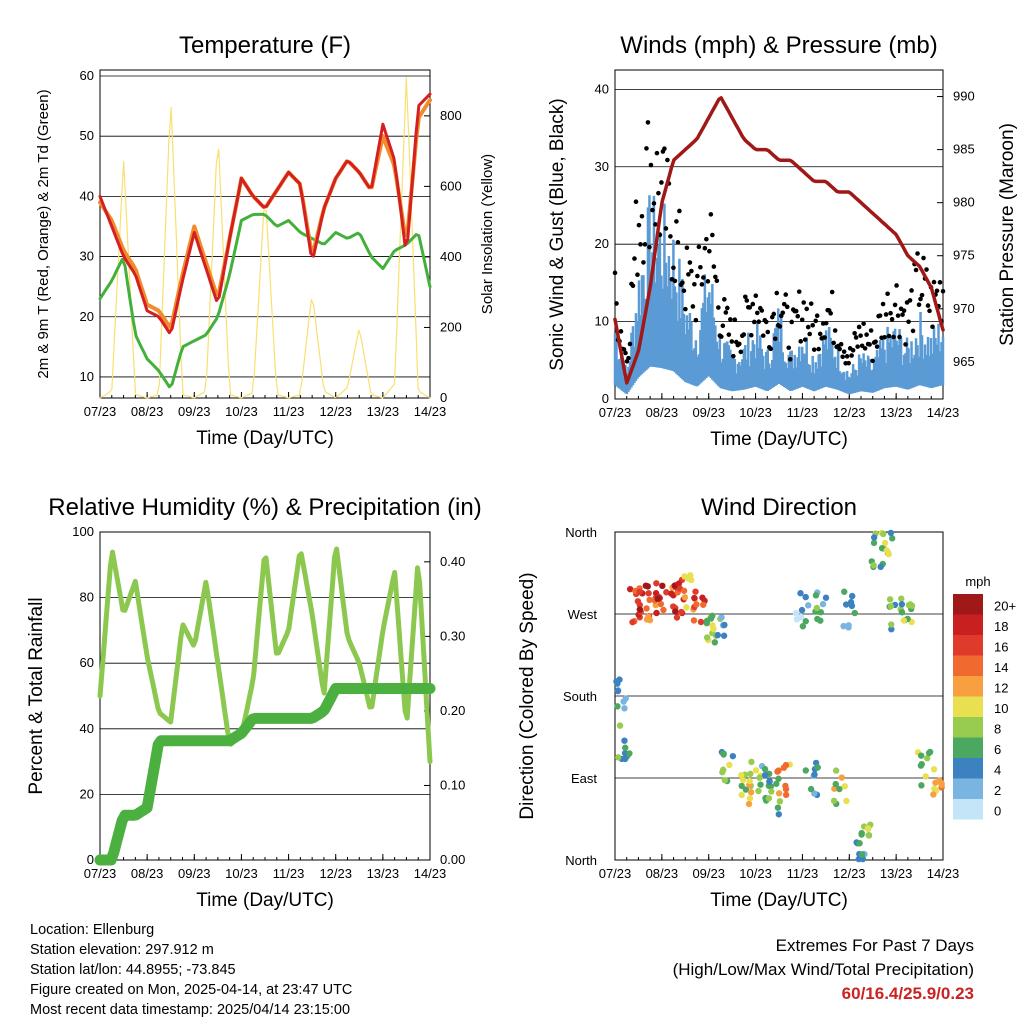 This screenshot has width=1024, height=1024. What do you see at coordinates (896, 412) in the screenshot?
I see `x-tick-label-2: 13/23` at bounding box center [896, 412].